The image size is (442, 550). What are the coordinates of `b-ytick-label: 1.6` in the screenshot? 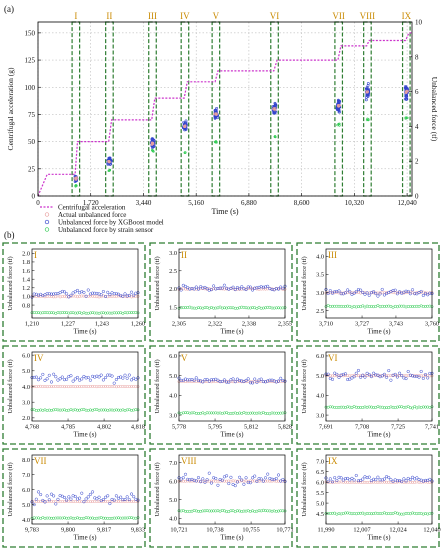 It's located at (26, 271).